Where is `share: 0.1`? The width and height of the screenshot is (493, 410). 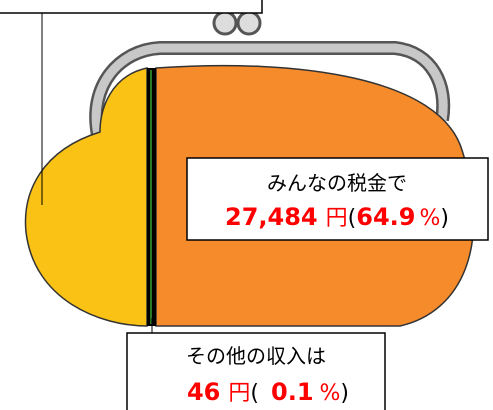
share: 0.1 is located at coordinates (292, 392).